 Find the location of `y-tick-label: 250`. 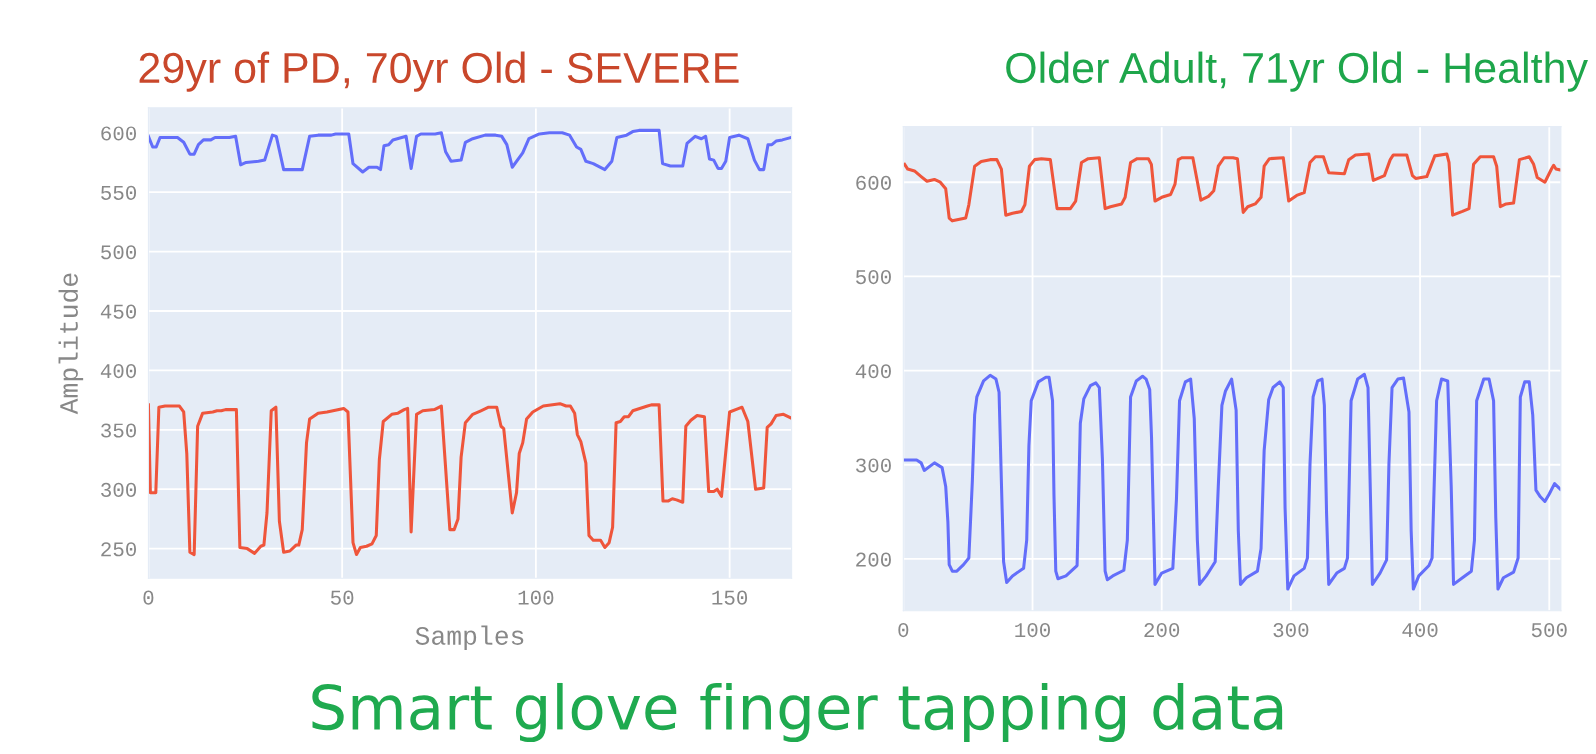

y-tick-label: 250 is located at coordinates (119, 549).